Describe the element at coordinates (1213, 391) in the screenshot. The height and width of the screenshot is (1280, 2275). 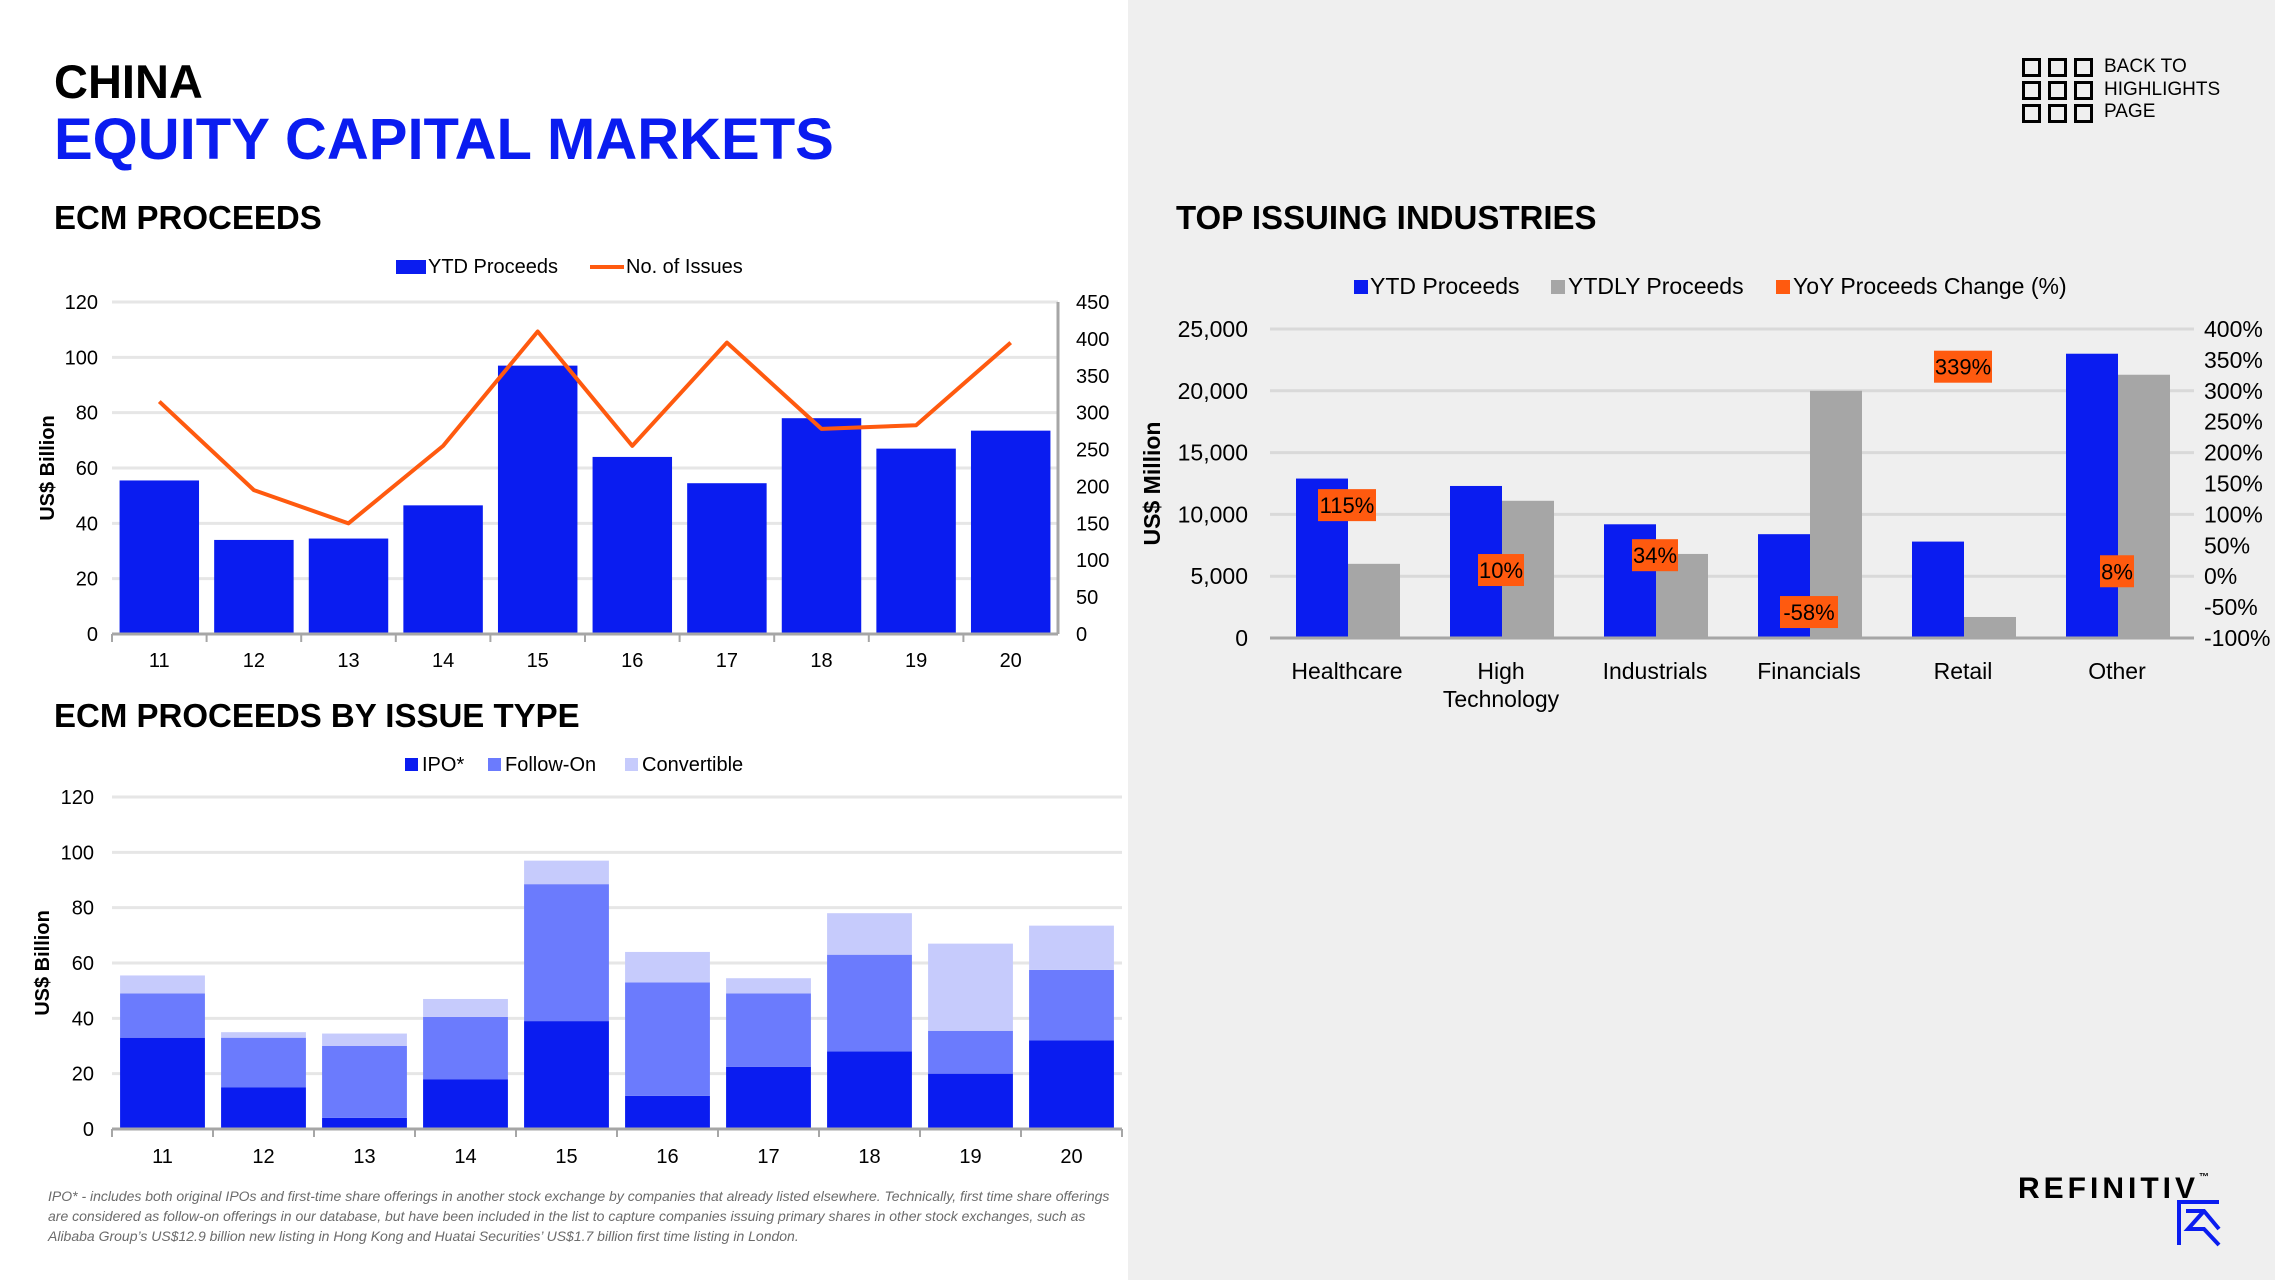
I see `y-tick-label: 20,000` at that location.